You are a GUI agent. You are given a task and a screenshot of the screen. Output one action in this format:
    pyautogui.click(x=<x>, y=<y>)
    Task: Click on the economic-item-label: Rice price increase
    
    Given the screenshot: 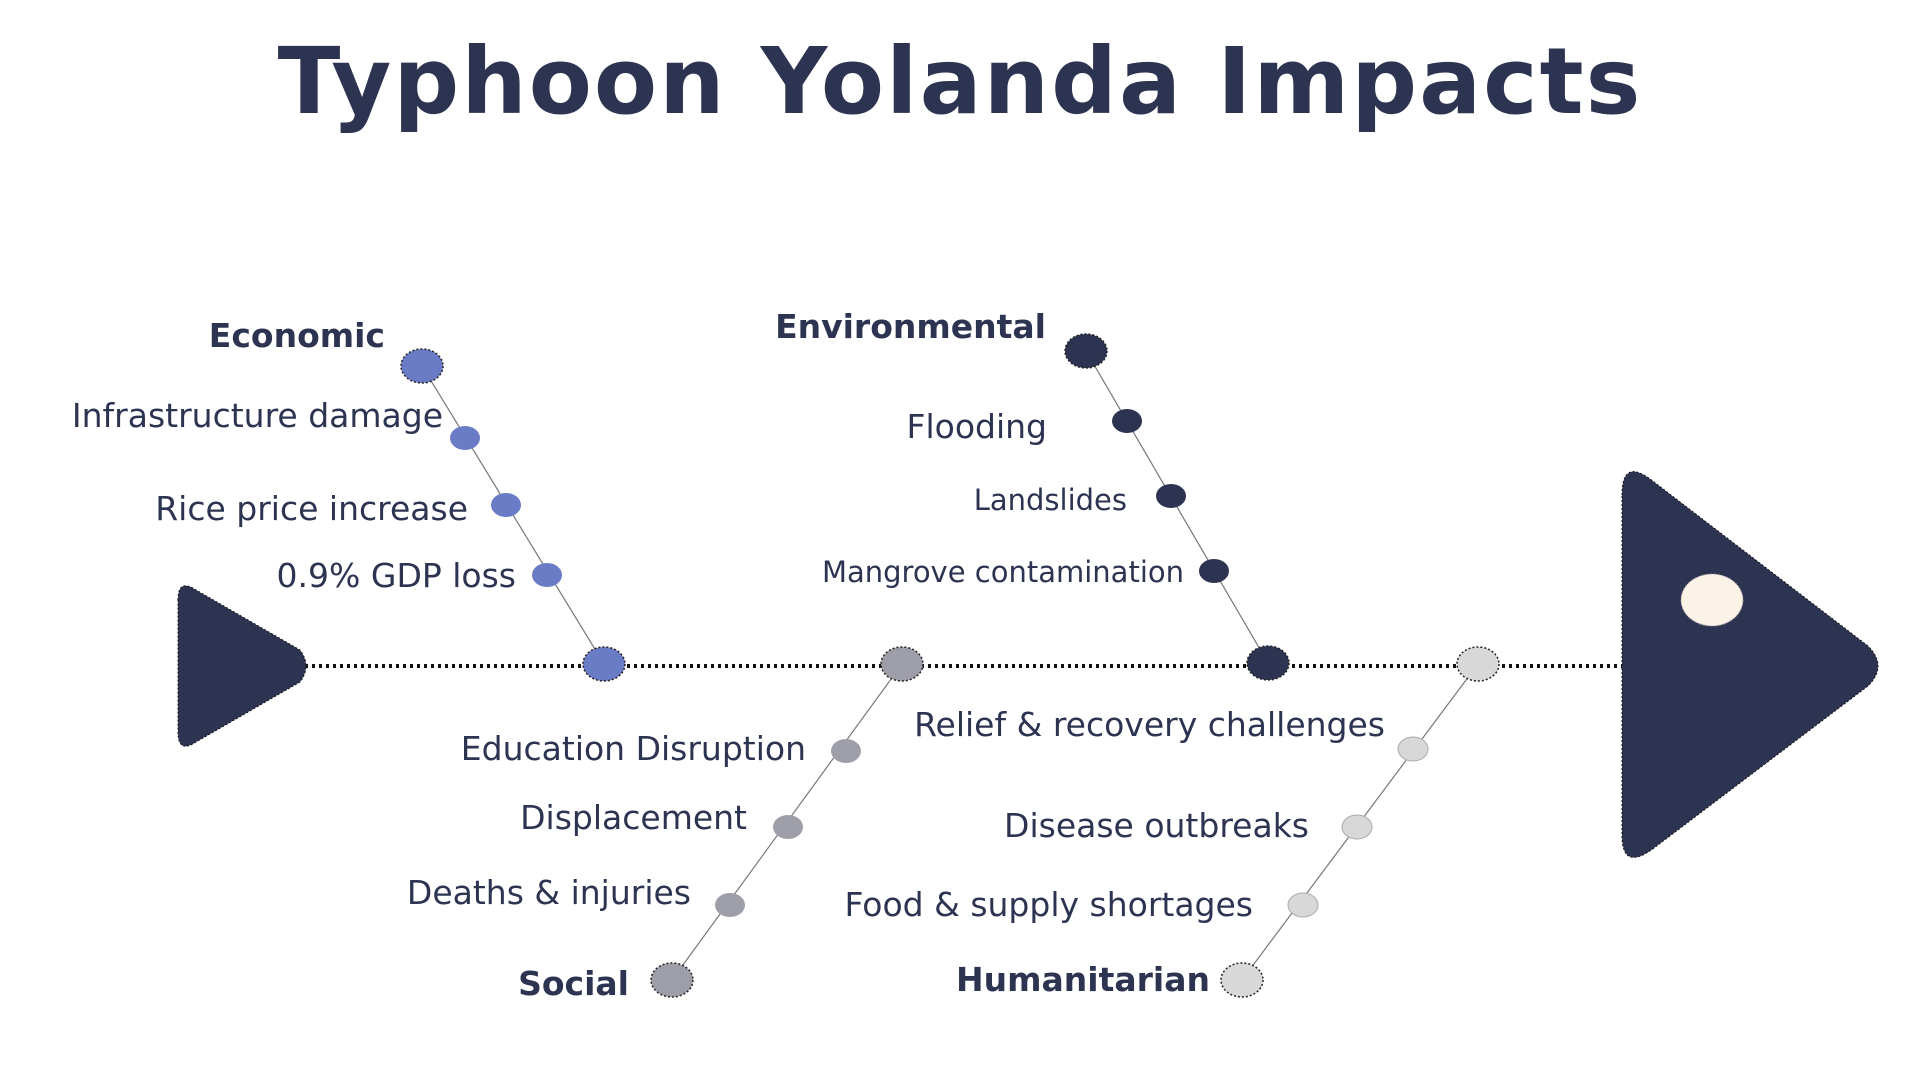 What is the action you would take?
    pyautogui.click(x=311, y=508)
    